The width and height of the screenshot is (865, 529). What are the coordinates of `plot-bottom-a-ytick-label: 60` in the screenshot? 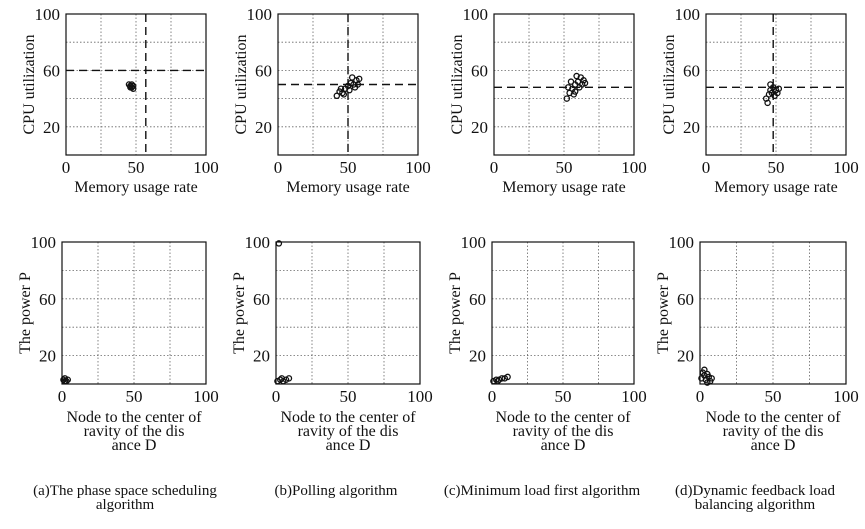 It's located at (47, 299).